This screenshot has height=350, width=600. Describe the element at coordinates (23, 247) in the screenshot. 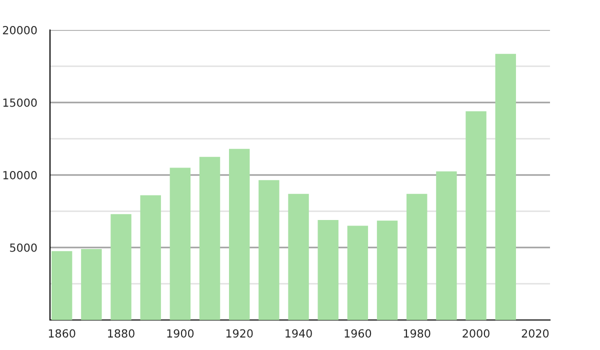

I see `y-tick-label: 5000` at that location.